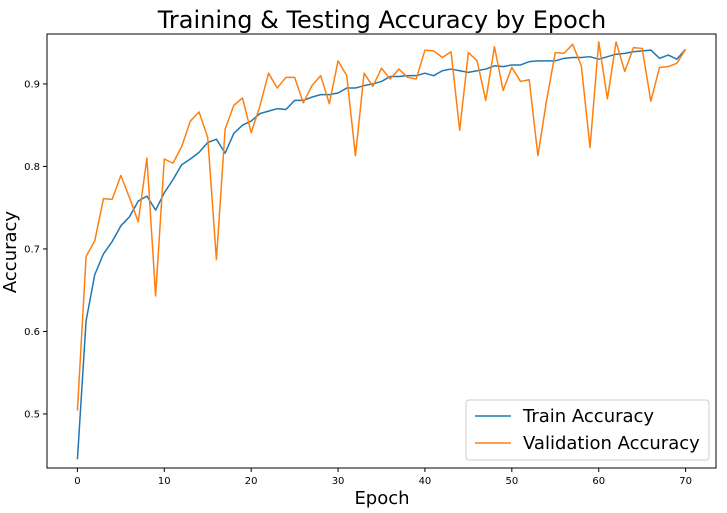  I want to click on legend: Train Accuracy Validation Accuracy, so click(587, 430).